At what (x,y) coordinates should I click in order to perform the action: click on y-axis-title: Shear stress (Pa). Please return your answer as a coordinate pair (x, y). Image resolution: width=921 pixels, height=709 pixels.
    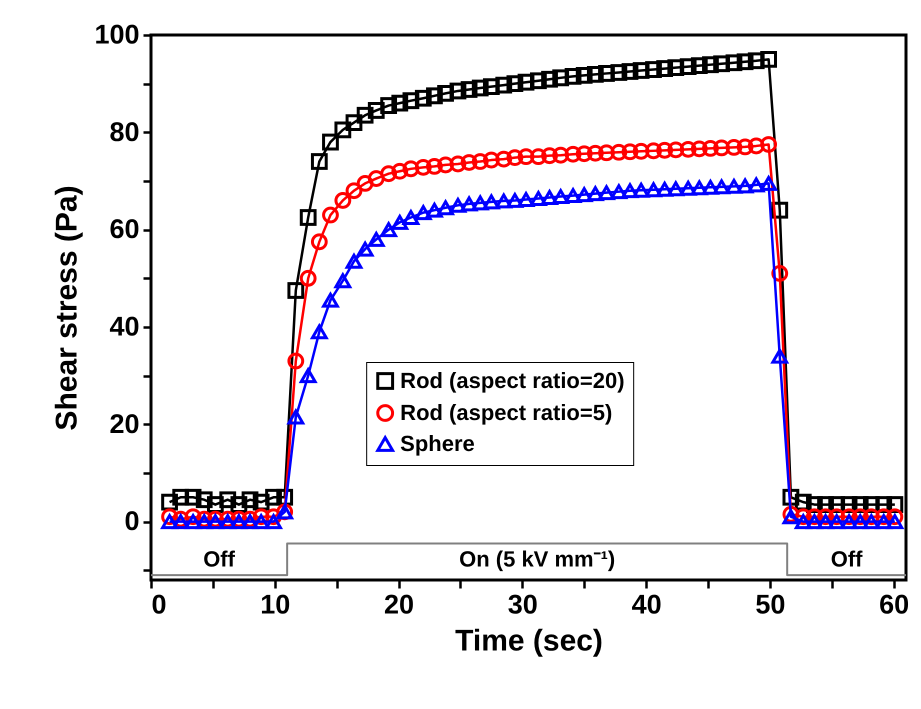
    Looking at the image, I should click on (67, 308).